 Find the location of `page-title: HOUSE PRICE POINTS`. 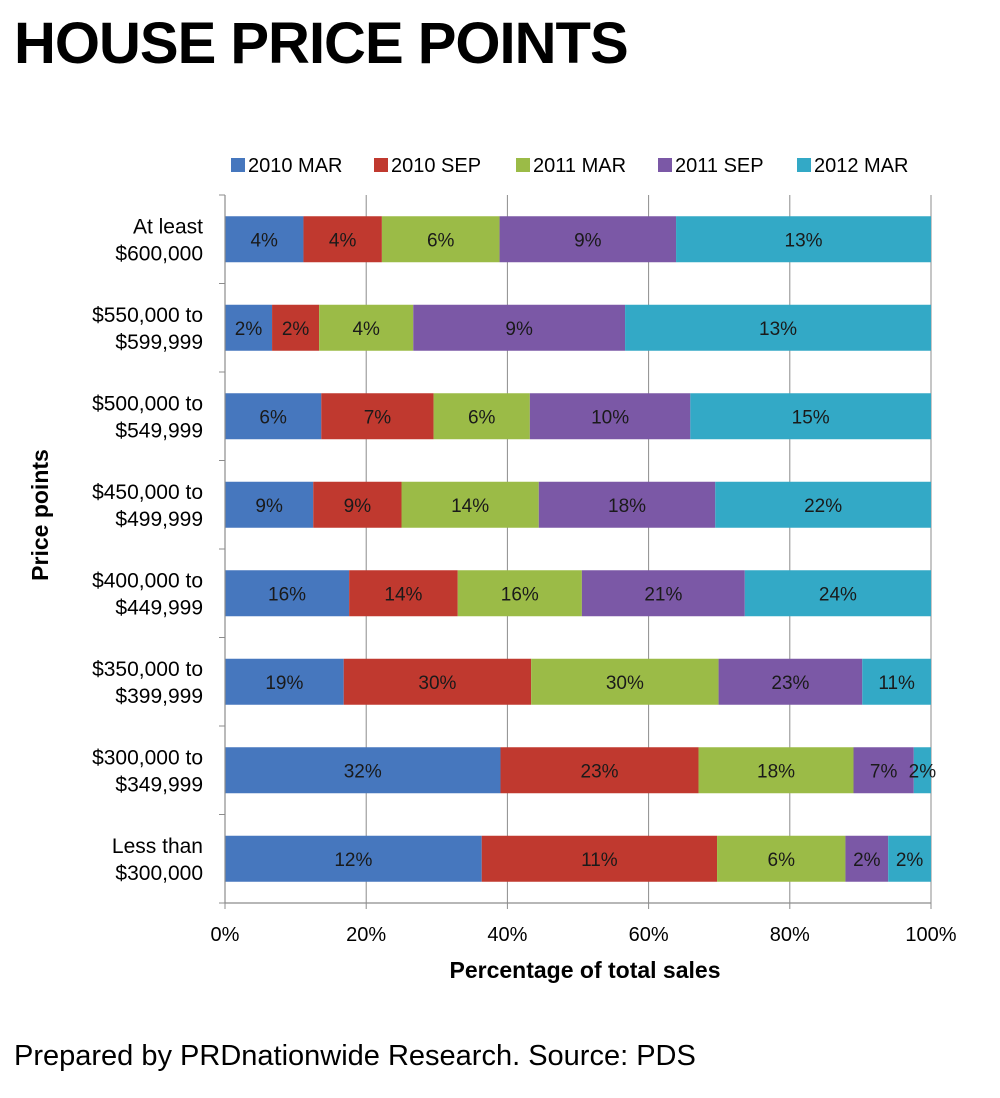

page-title: HOUSE PRICE POINTS is located at coordinates (321, 43).